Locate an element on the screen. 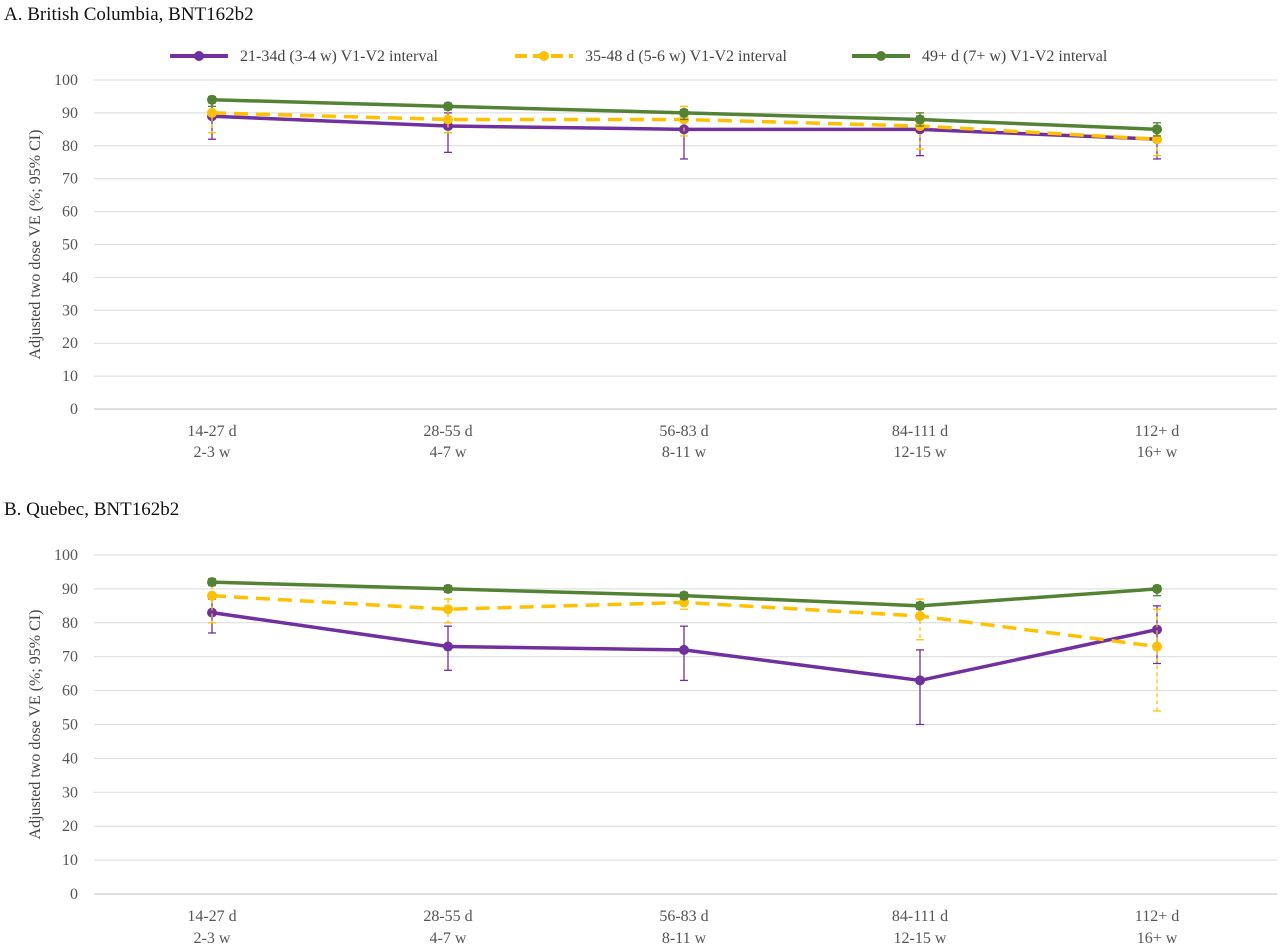  legend-label-3: 49+ d (7+ w) V1-V2 interval is located at coordinates (1015, 56).